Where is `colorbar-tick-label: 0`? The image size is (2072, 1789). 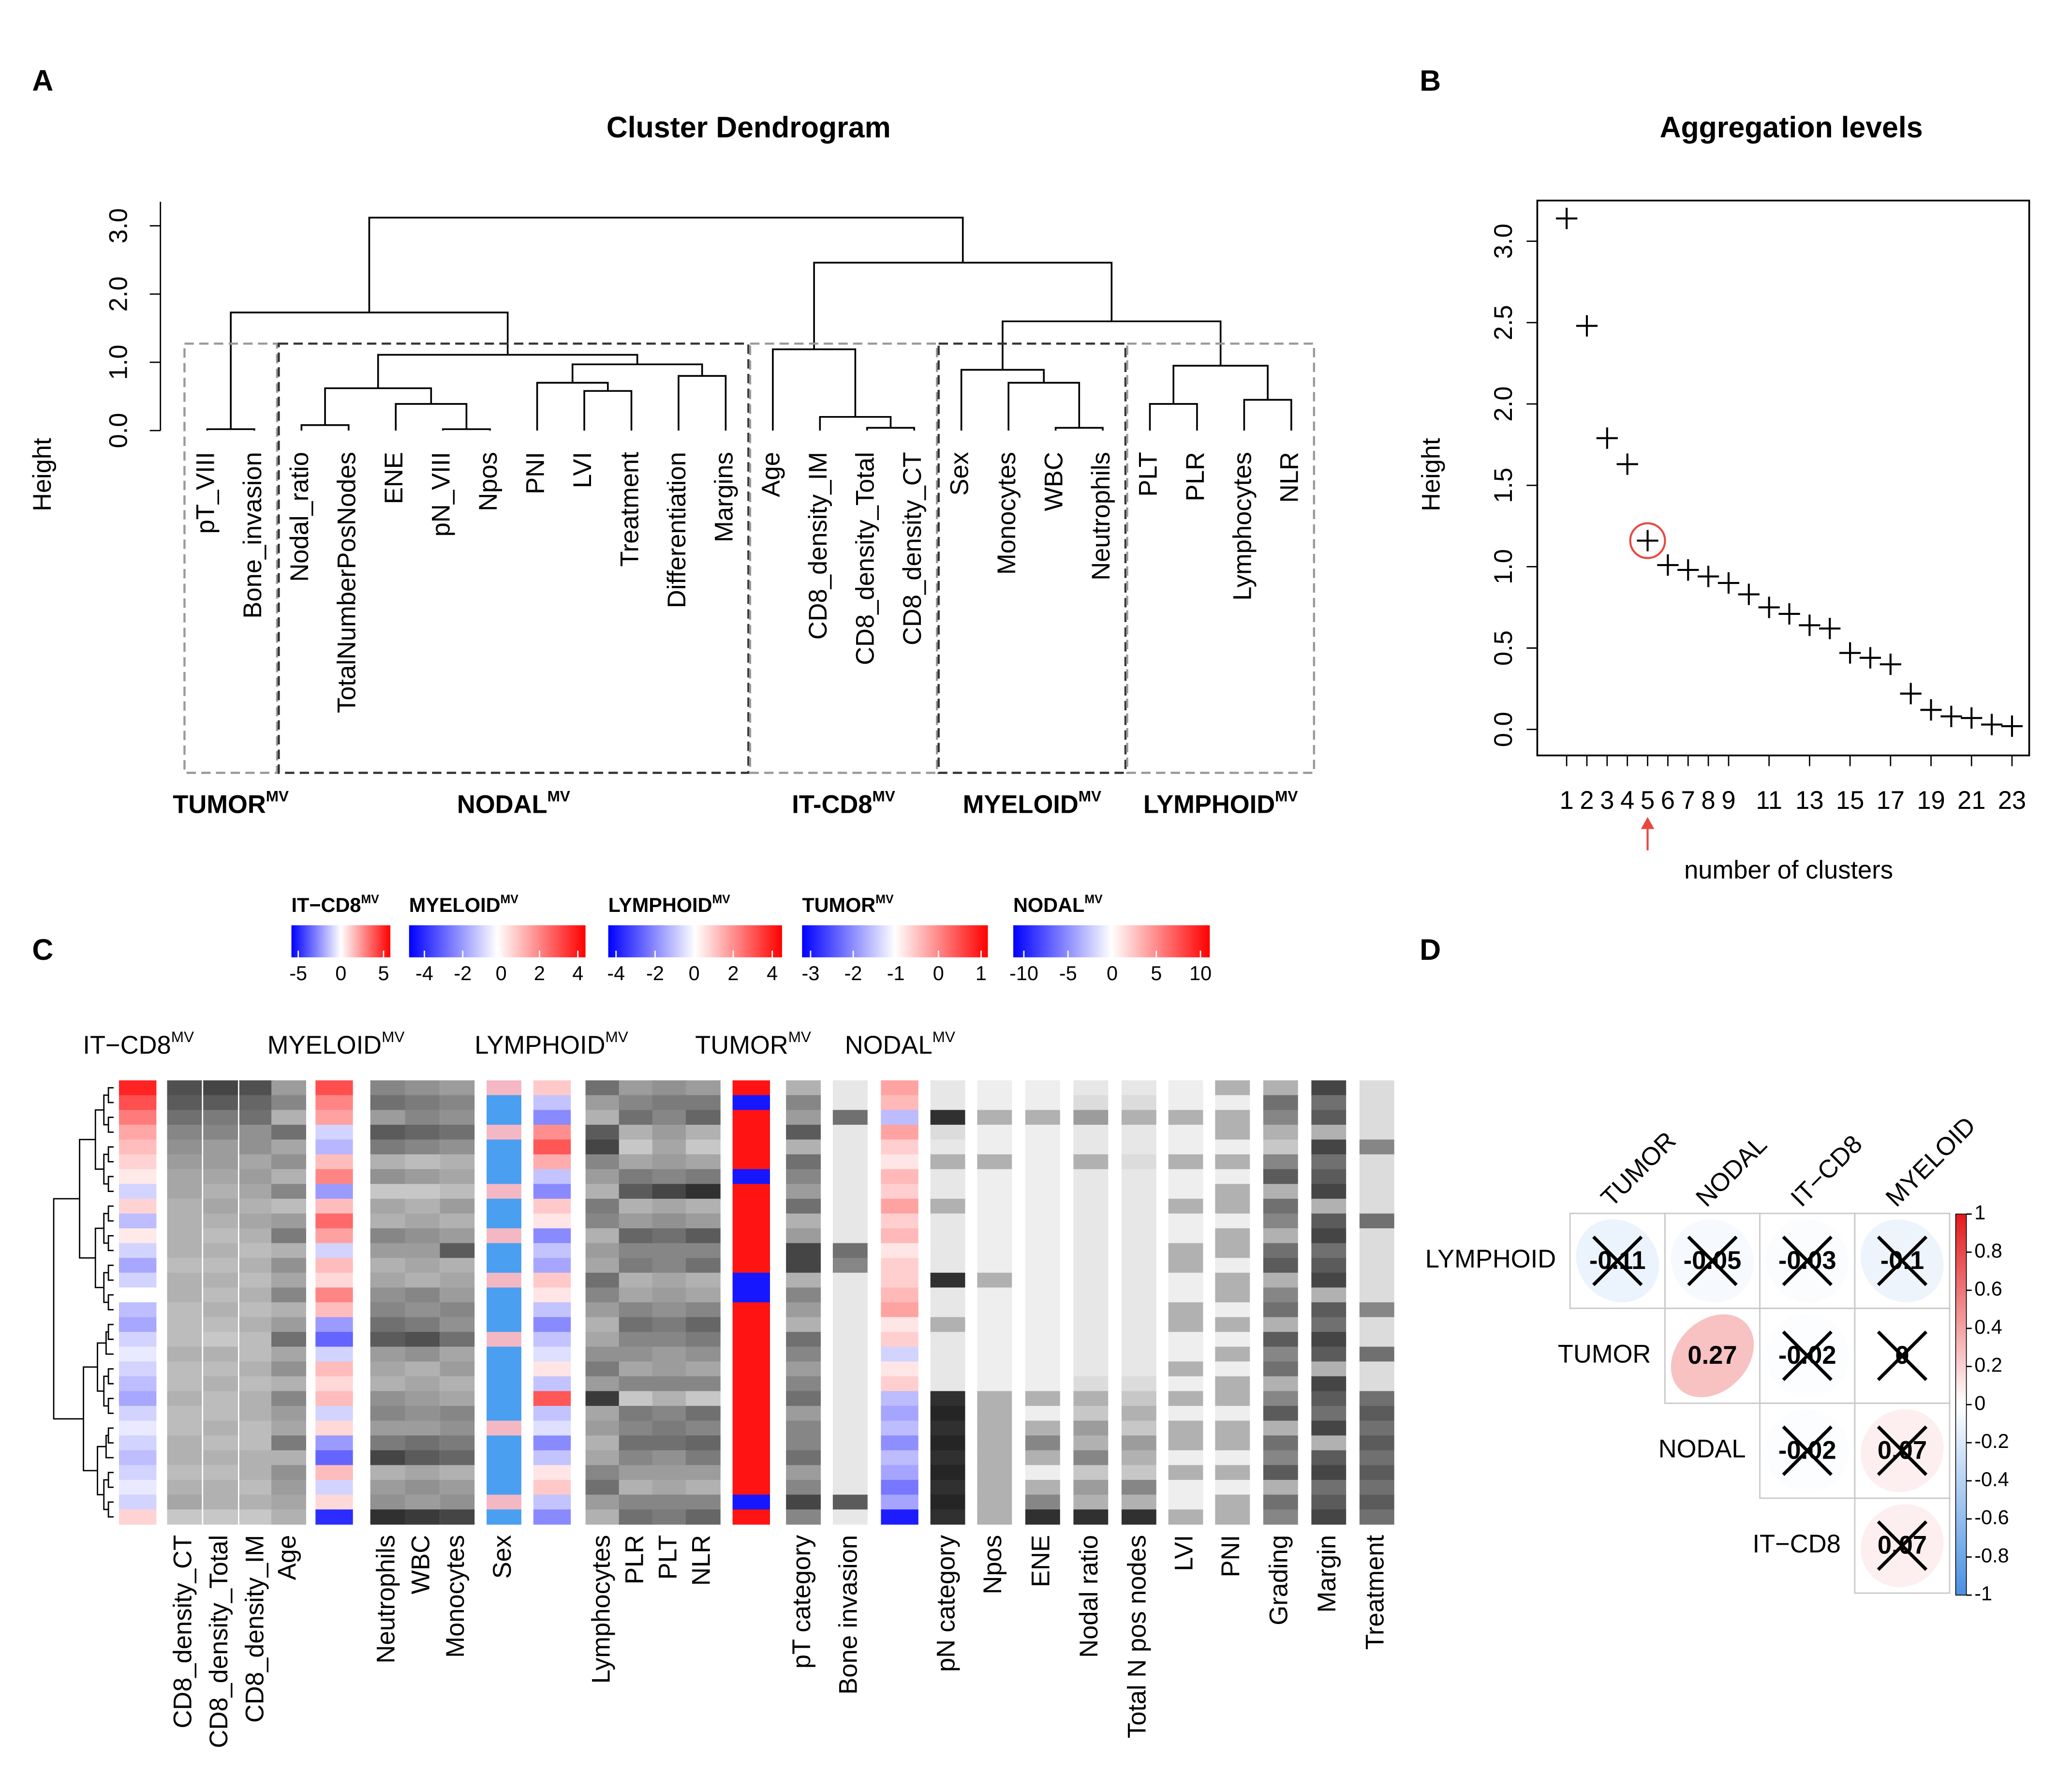
colorbar-tick-label: 0 is located at coordinates (502, 973).